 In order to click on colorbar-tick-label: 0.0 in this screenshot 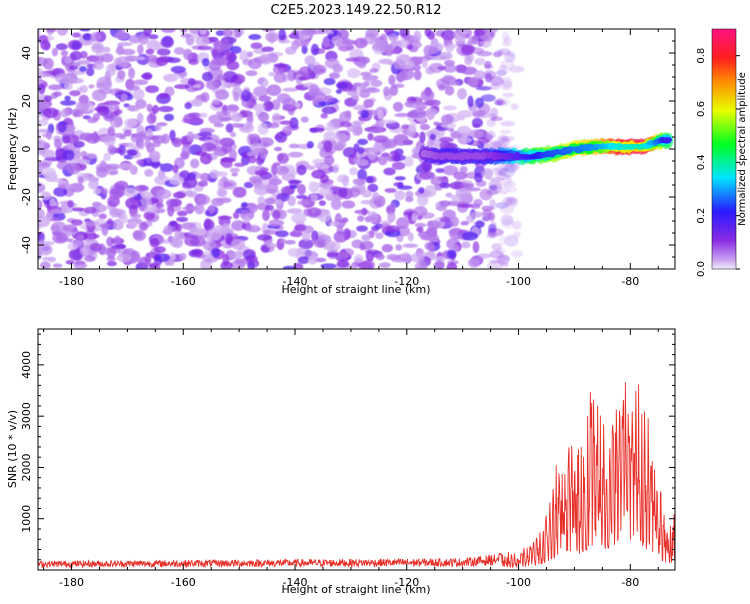, I will do `click(701, 269)`.